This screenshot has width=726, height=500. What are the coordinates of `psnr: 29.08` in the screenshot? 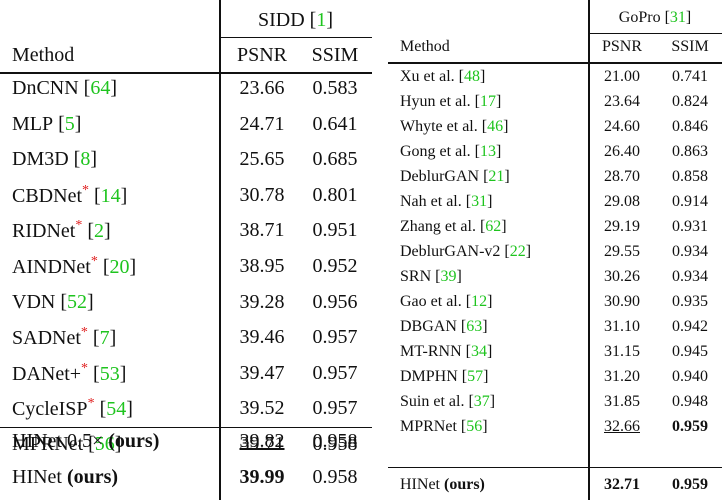 It's located at (622, 201).